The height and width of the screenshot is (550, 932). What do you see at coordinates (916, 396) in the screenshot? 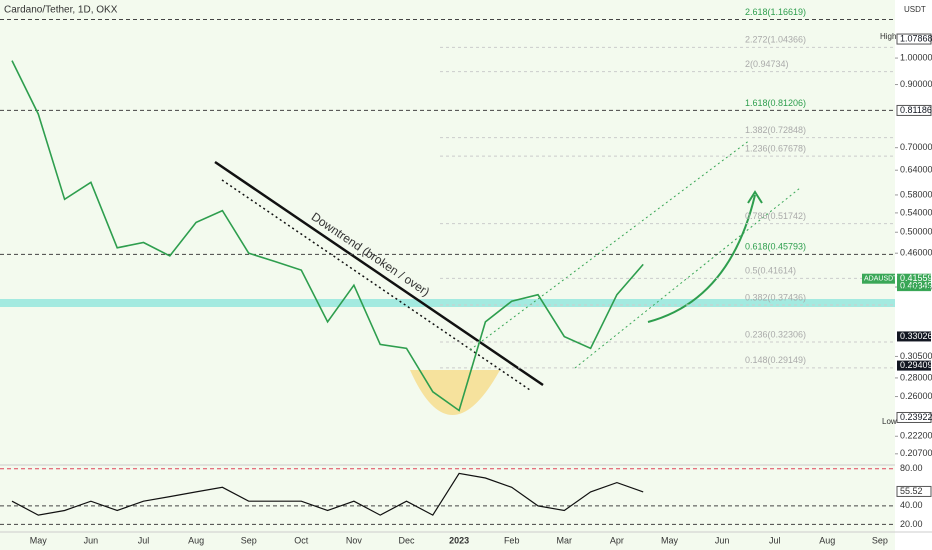
I see `y-tick-label: 0.26000` at bounding box center [916, 396].